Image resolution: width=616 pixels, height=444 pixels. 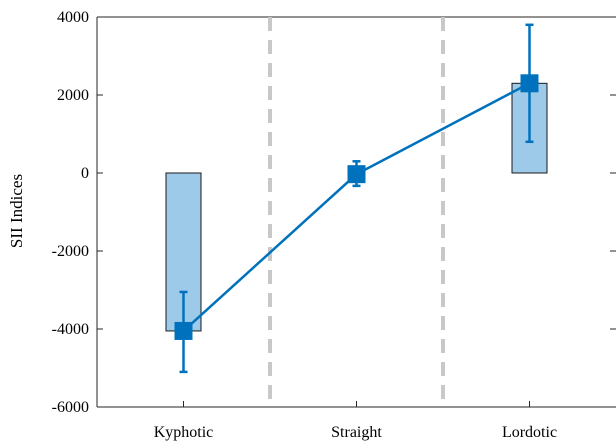 What do you see at coordinates (70, 329) in the screenshot?
I see `y-tick-label: -4000` at bounding box center [70, 329].